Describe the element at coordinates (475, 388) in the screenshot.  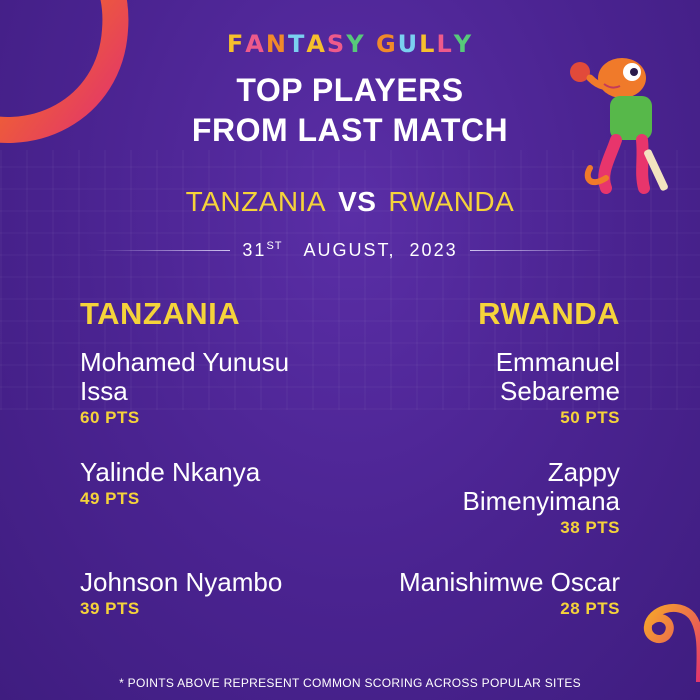
I see `player-entry: Emmanuel Sebareme 50 PTS` at that location.